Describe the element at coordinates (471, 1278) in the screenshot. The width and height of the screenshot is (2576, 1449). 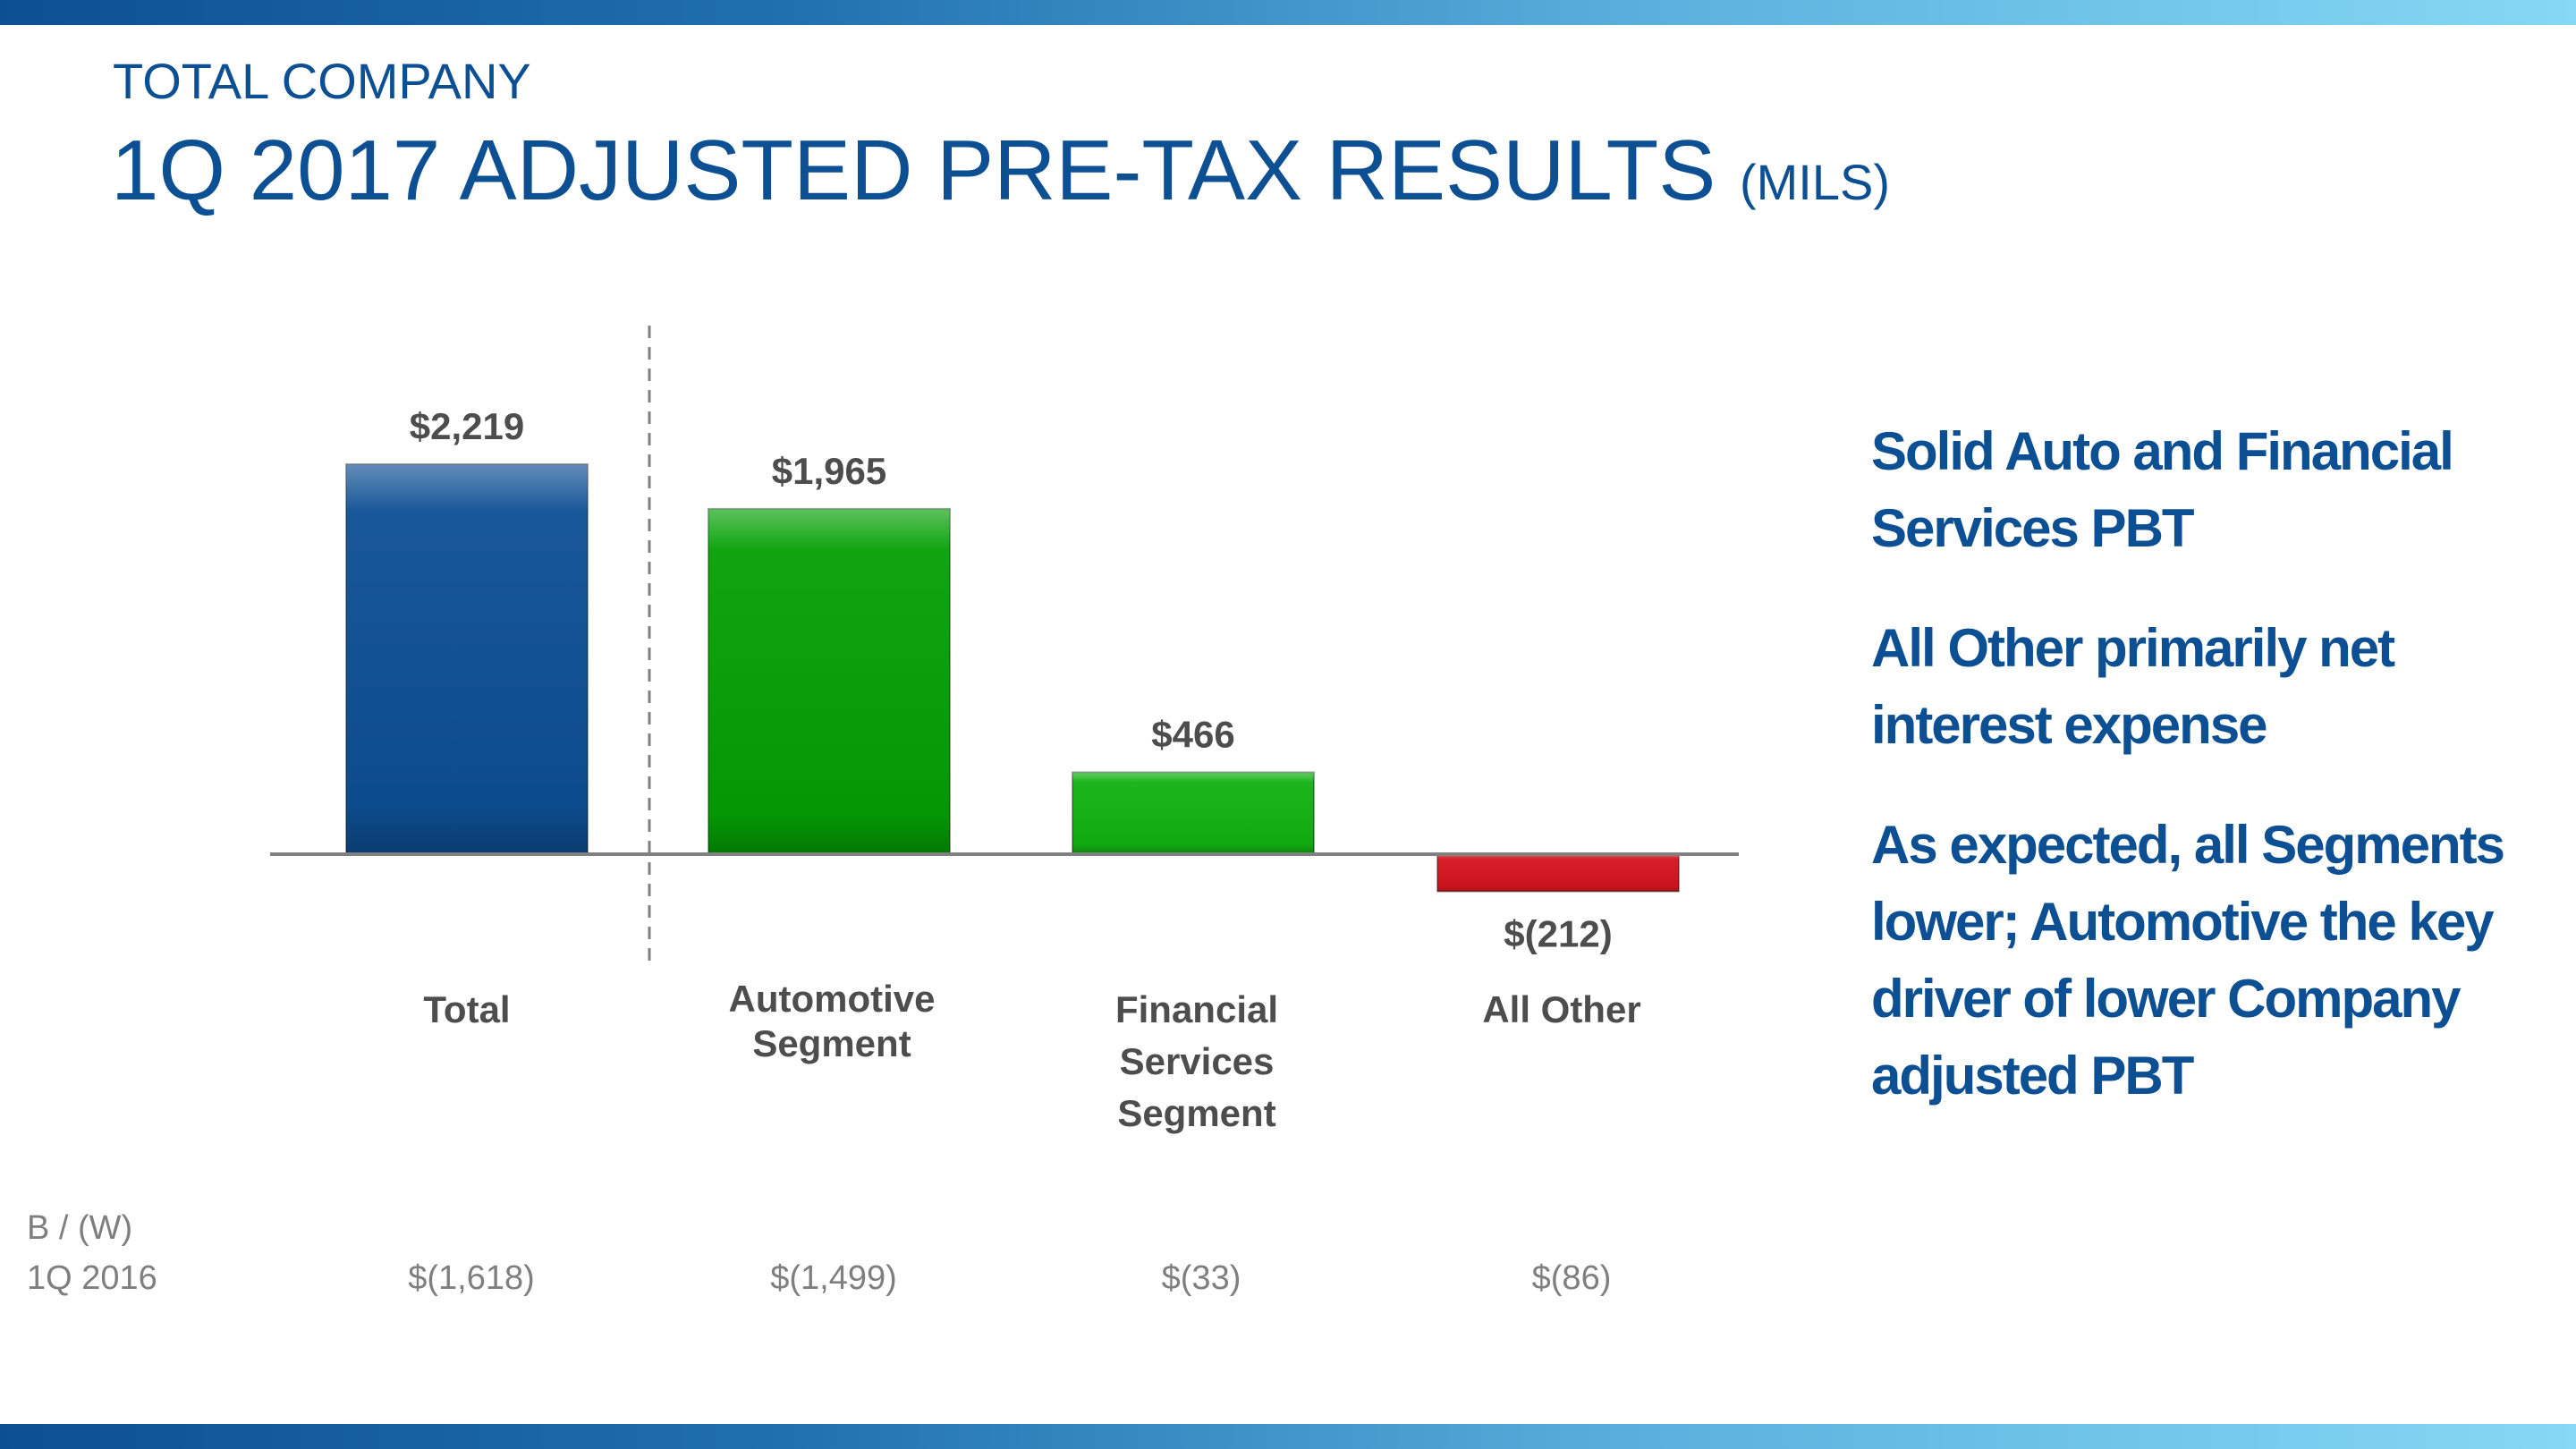
I see `comparison-value-total: $(1,618)` at that location.